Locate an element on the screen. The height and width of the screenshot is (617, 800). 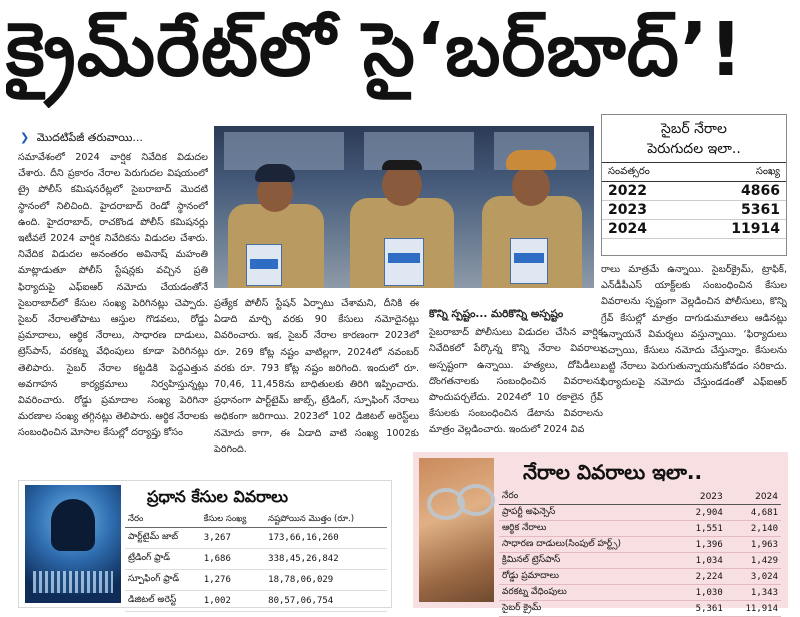
table-row: 2022 4866 is located at coordinates (694, 191).